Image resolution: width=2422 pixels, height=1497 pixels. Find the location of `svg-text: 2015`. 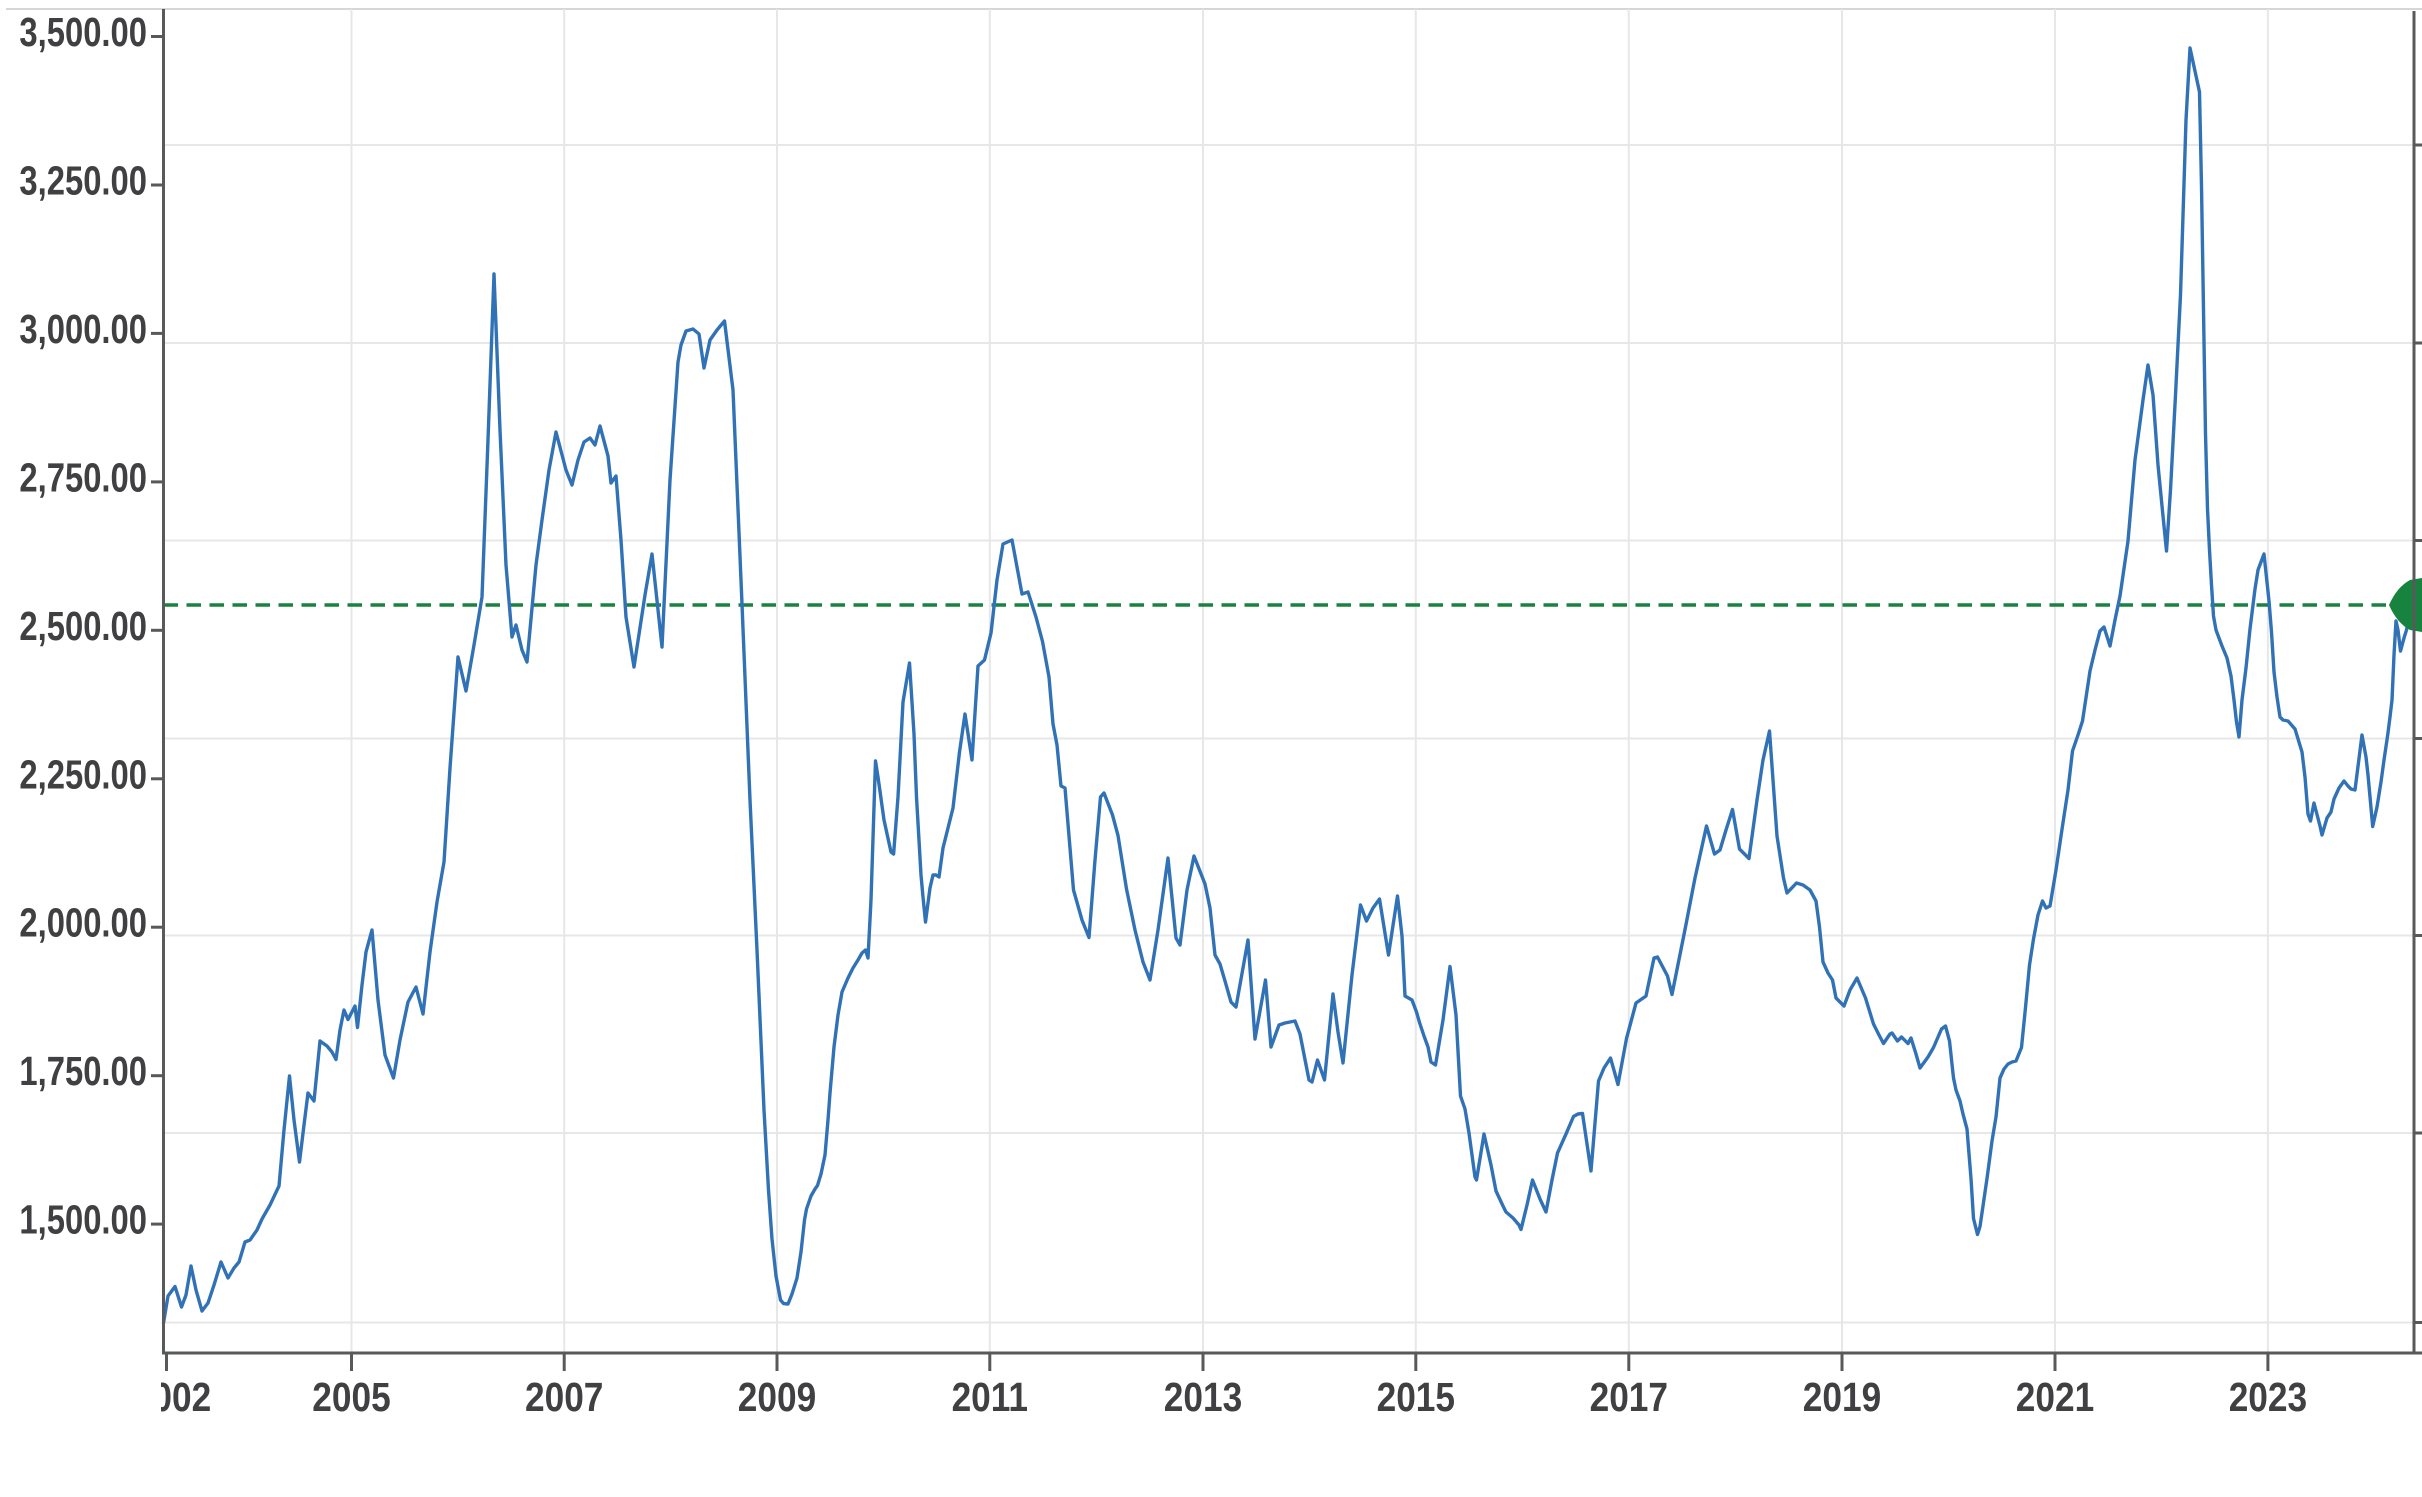

svg-text: 2015 is located at coordinates (1416, 1398).